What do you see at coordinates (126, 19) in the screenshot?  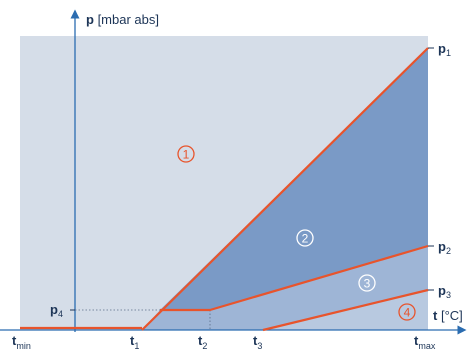 I see `y-axis-unit: [mbar abs]` at bounding box center [126, 19].